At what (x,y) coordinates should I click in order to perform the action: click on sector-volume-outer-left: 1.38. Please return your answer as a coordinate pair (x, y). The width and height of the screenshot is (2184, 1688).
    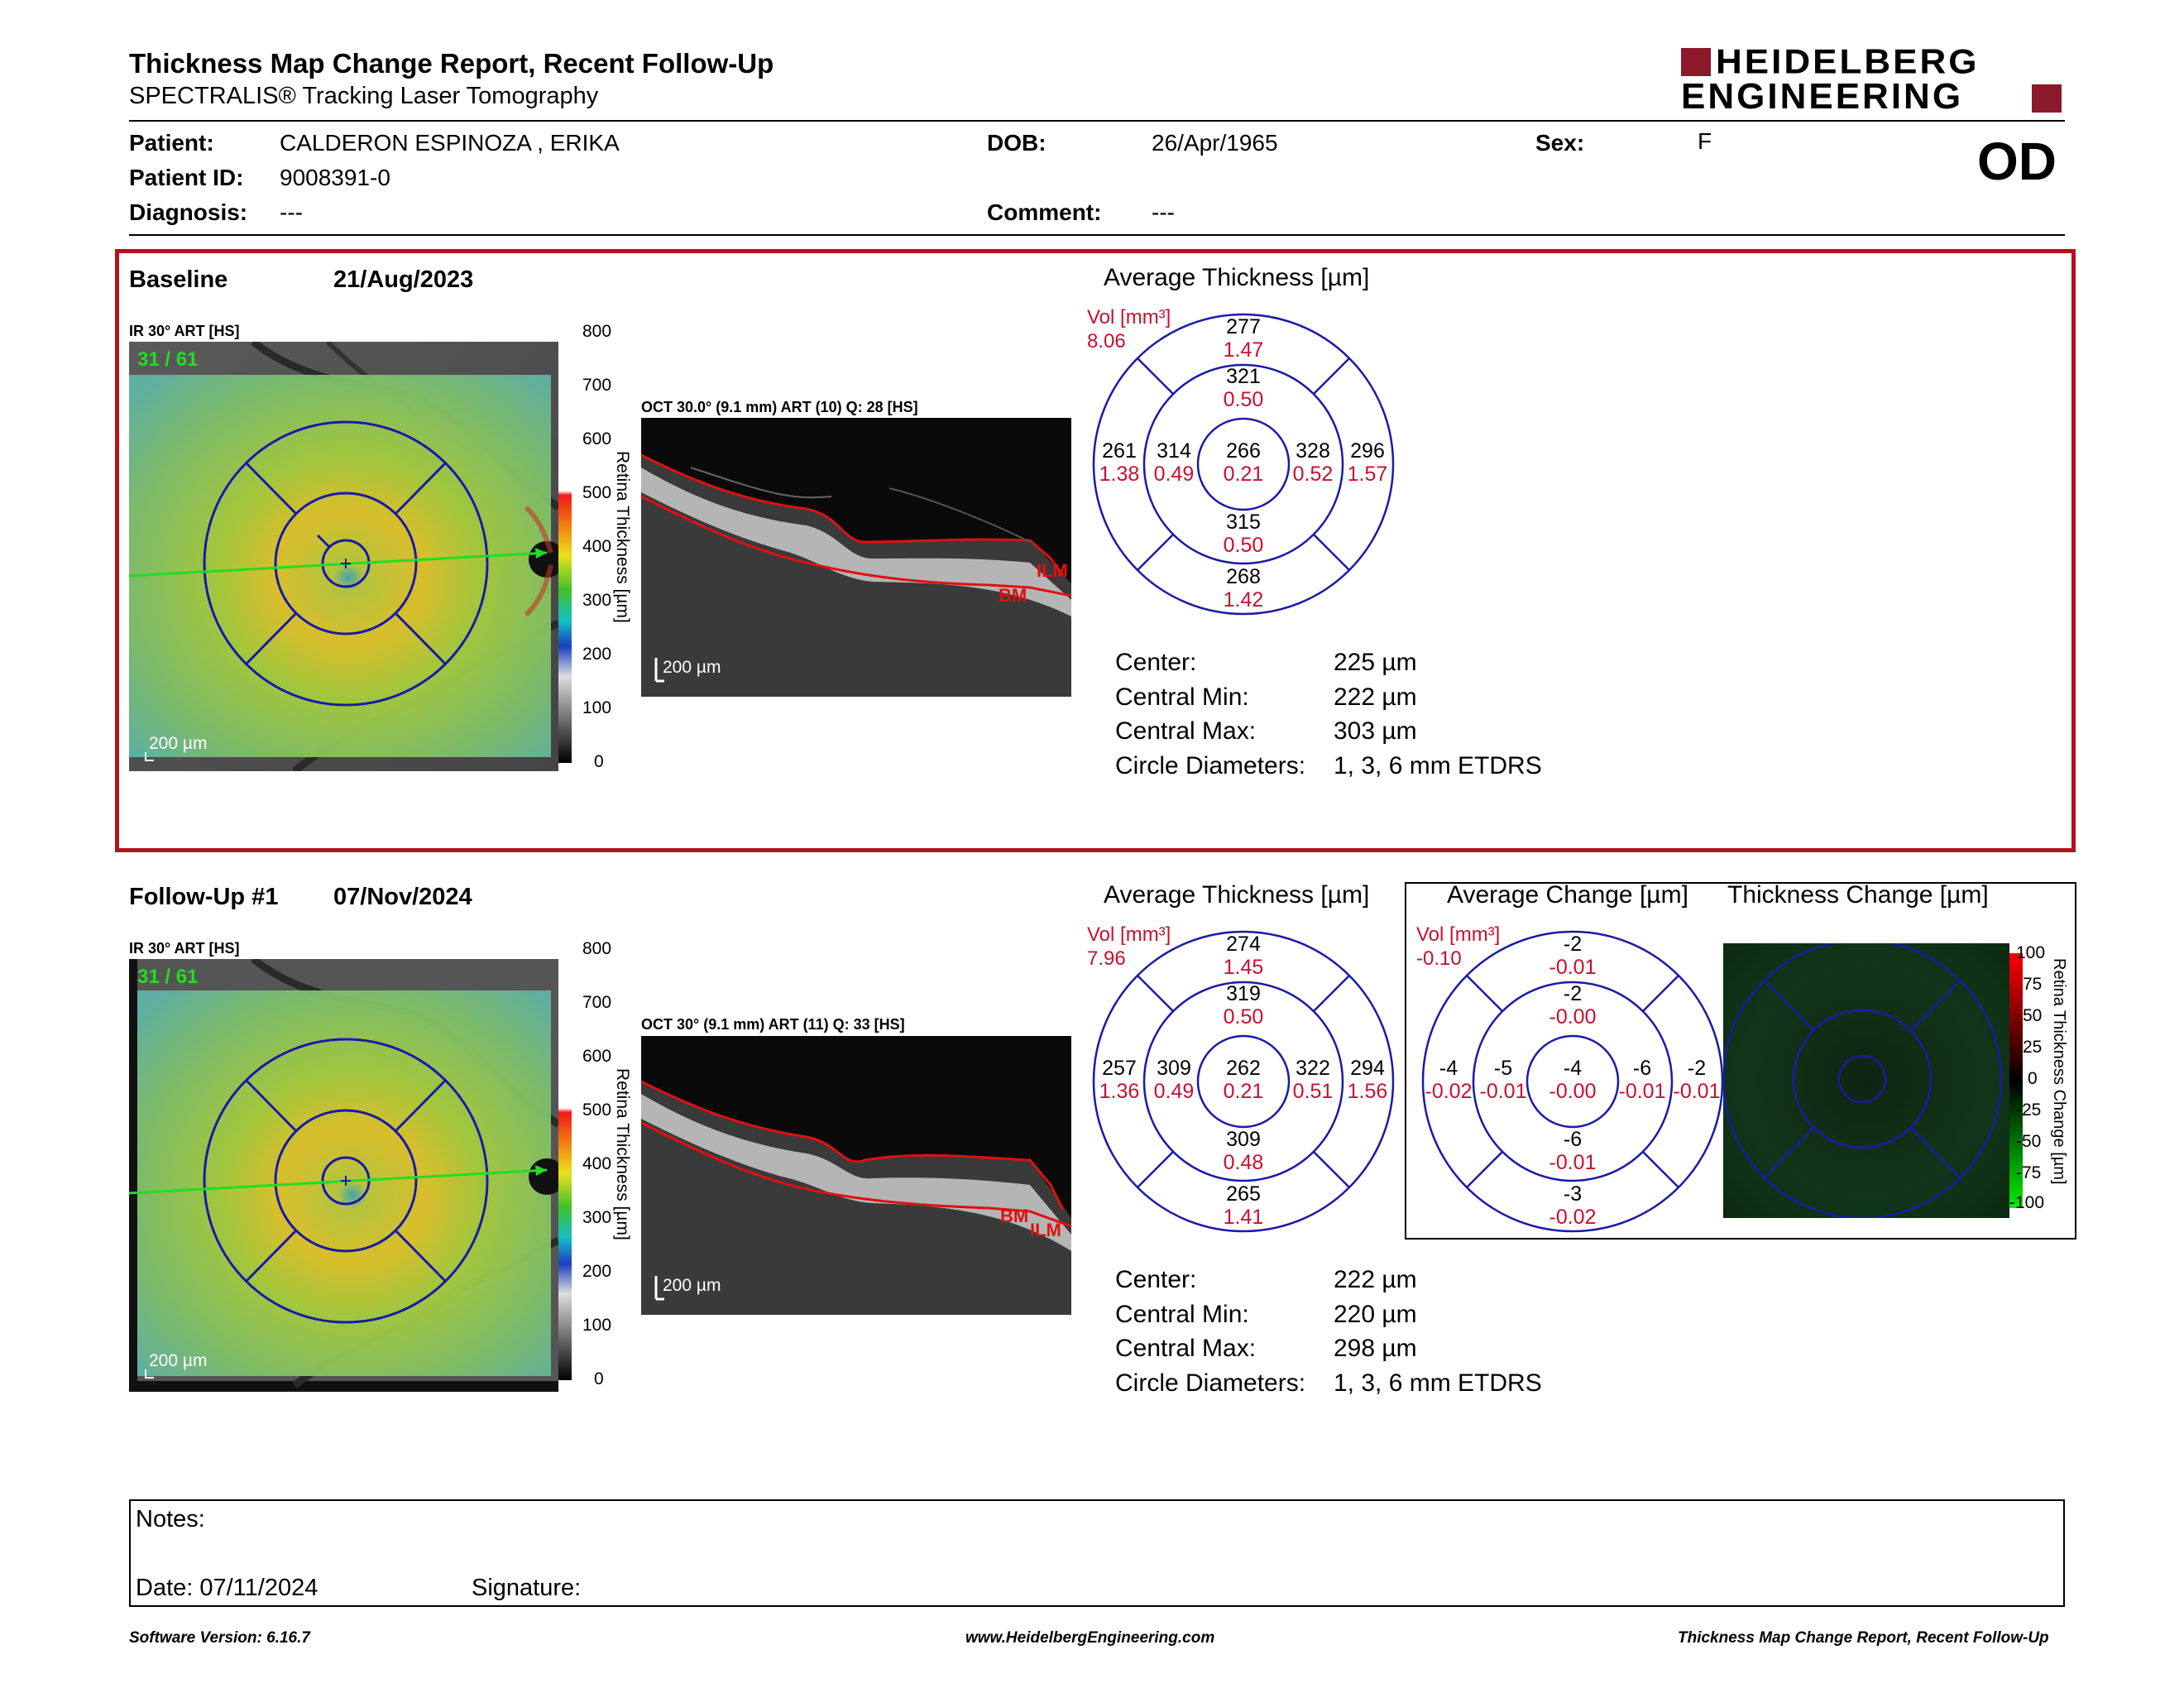
    Looking at the image, I should click on (1119, 474).